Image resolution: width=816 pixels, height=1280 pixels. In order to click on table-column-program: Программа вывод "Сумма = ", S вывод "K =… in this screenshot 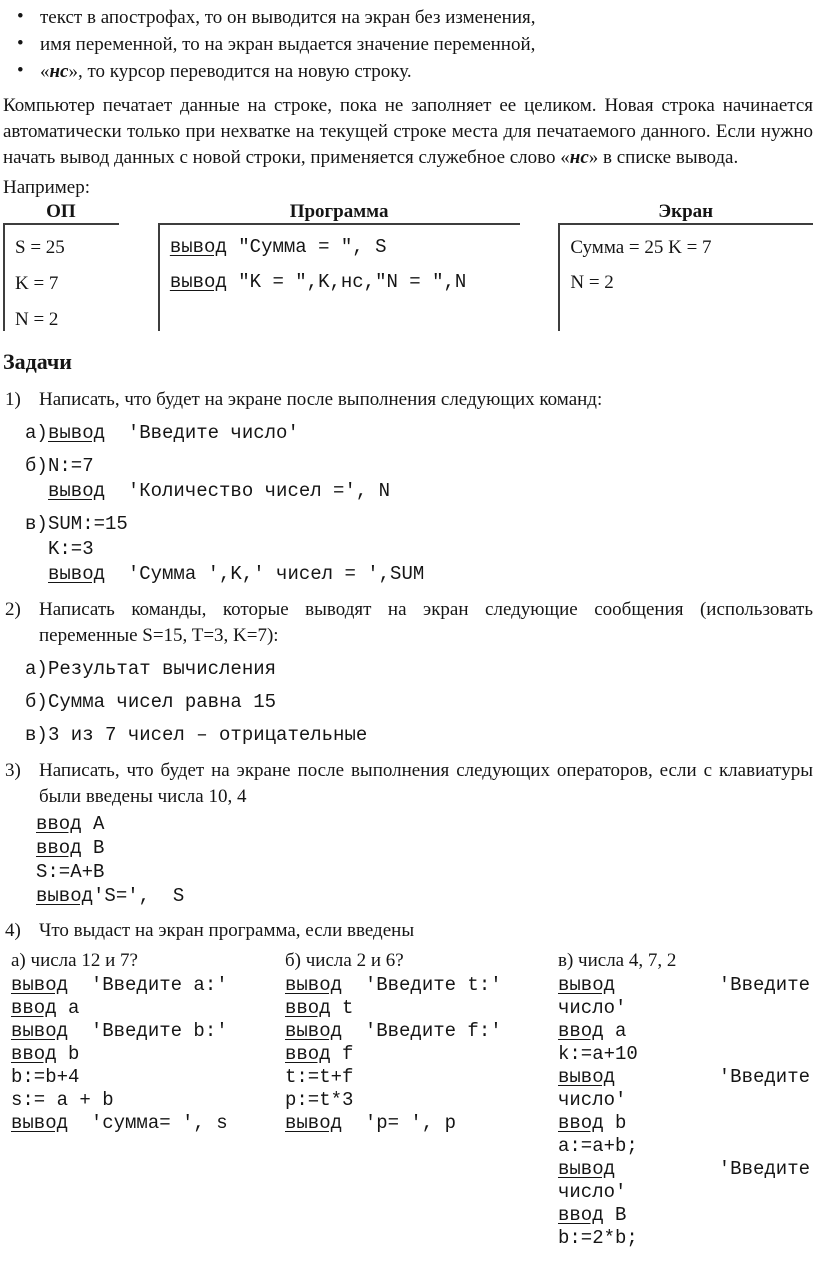, I will do `click(339, 266)`.